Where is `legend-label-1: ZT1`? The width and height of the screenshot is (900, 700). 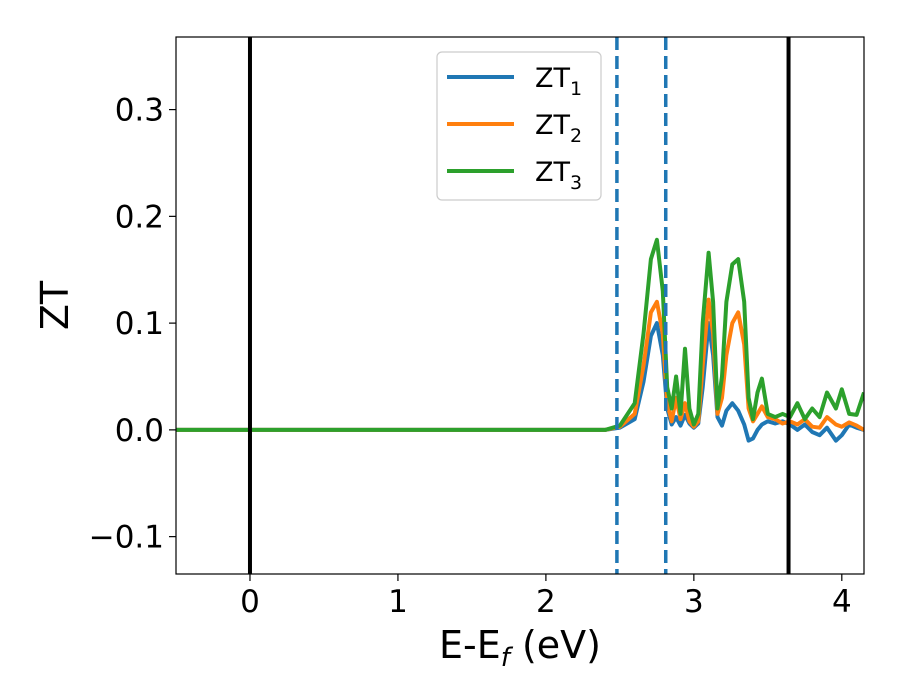 legend-label-1: ZT1 is located at coordinates (558, 81).